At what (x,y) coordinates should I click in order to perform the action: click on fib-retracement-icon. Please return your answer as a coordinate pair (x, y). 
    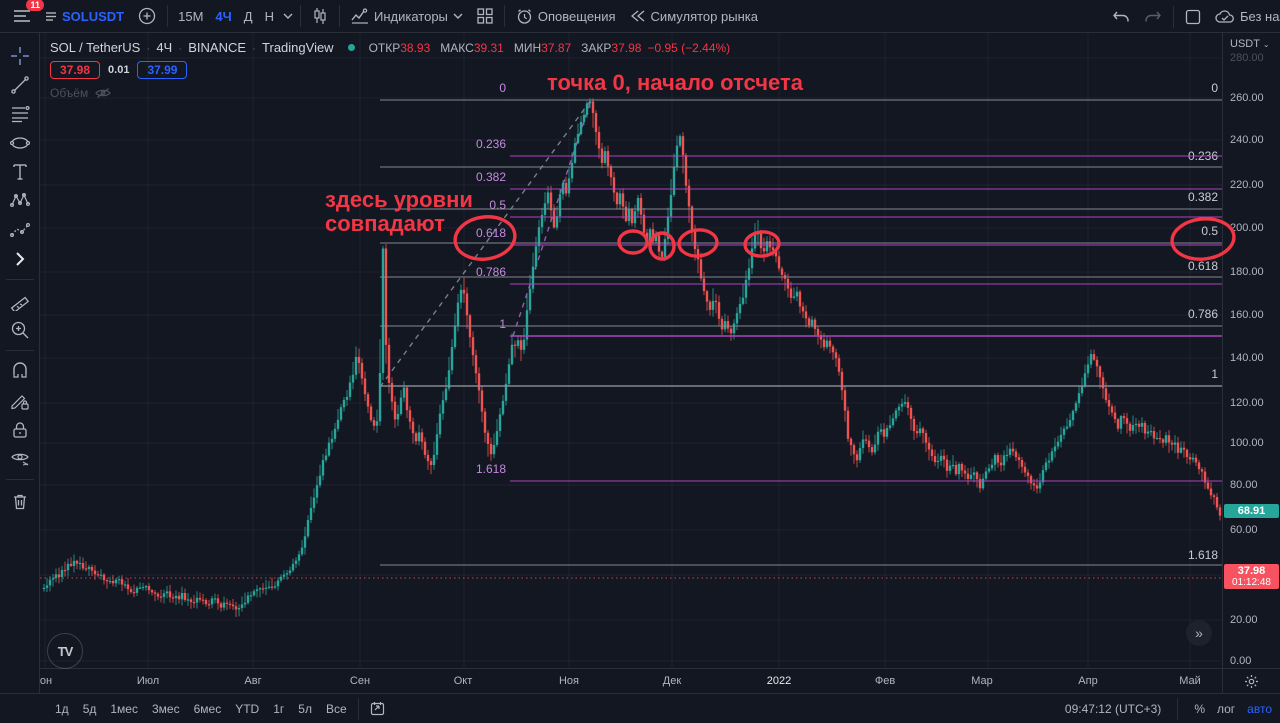
    Looking at the image, I should click on (20, 113).